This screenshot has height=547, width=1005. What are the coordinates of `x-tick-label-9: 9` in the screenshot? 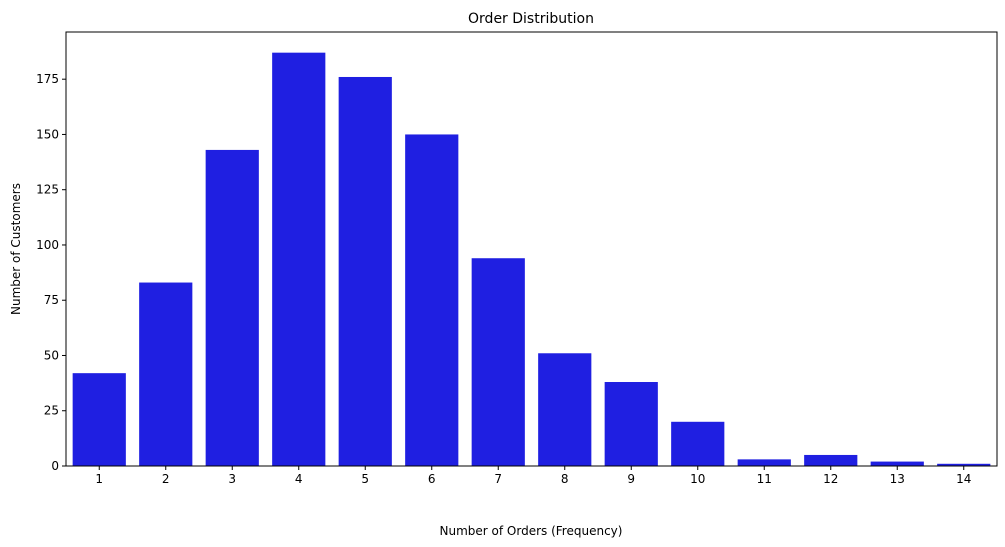 It's located at (631, 479).